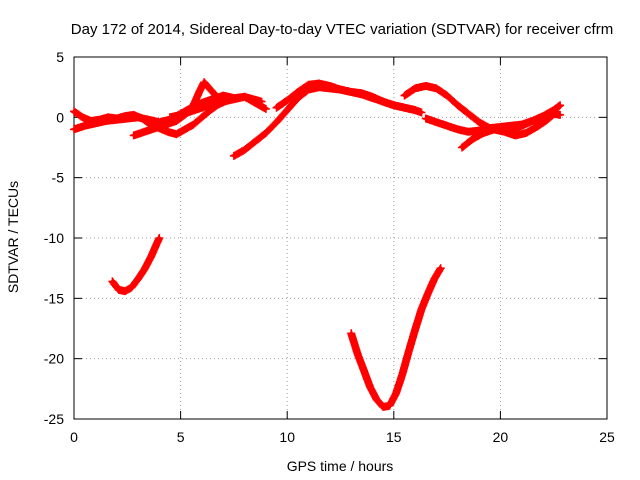  Describe the element at coordinates (54, 419) in the screenshot. I see `y-tick-label: -25` at that location.